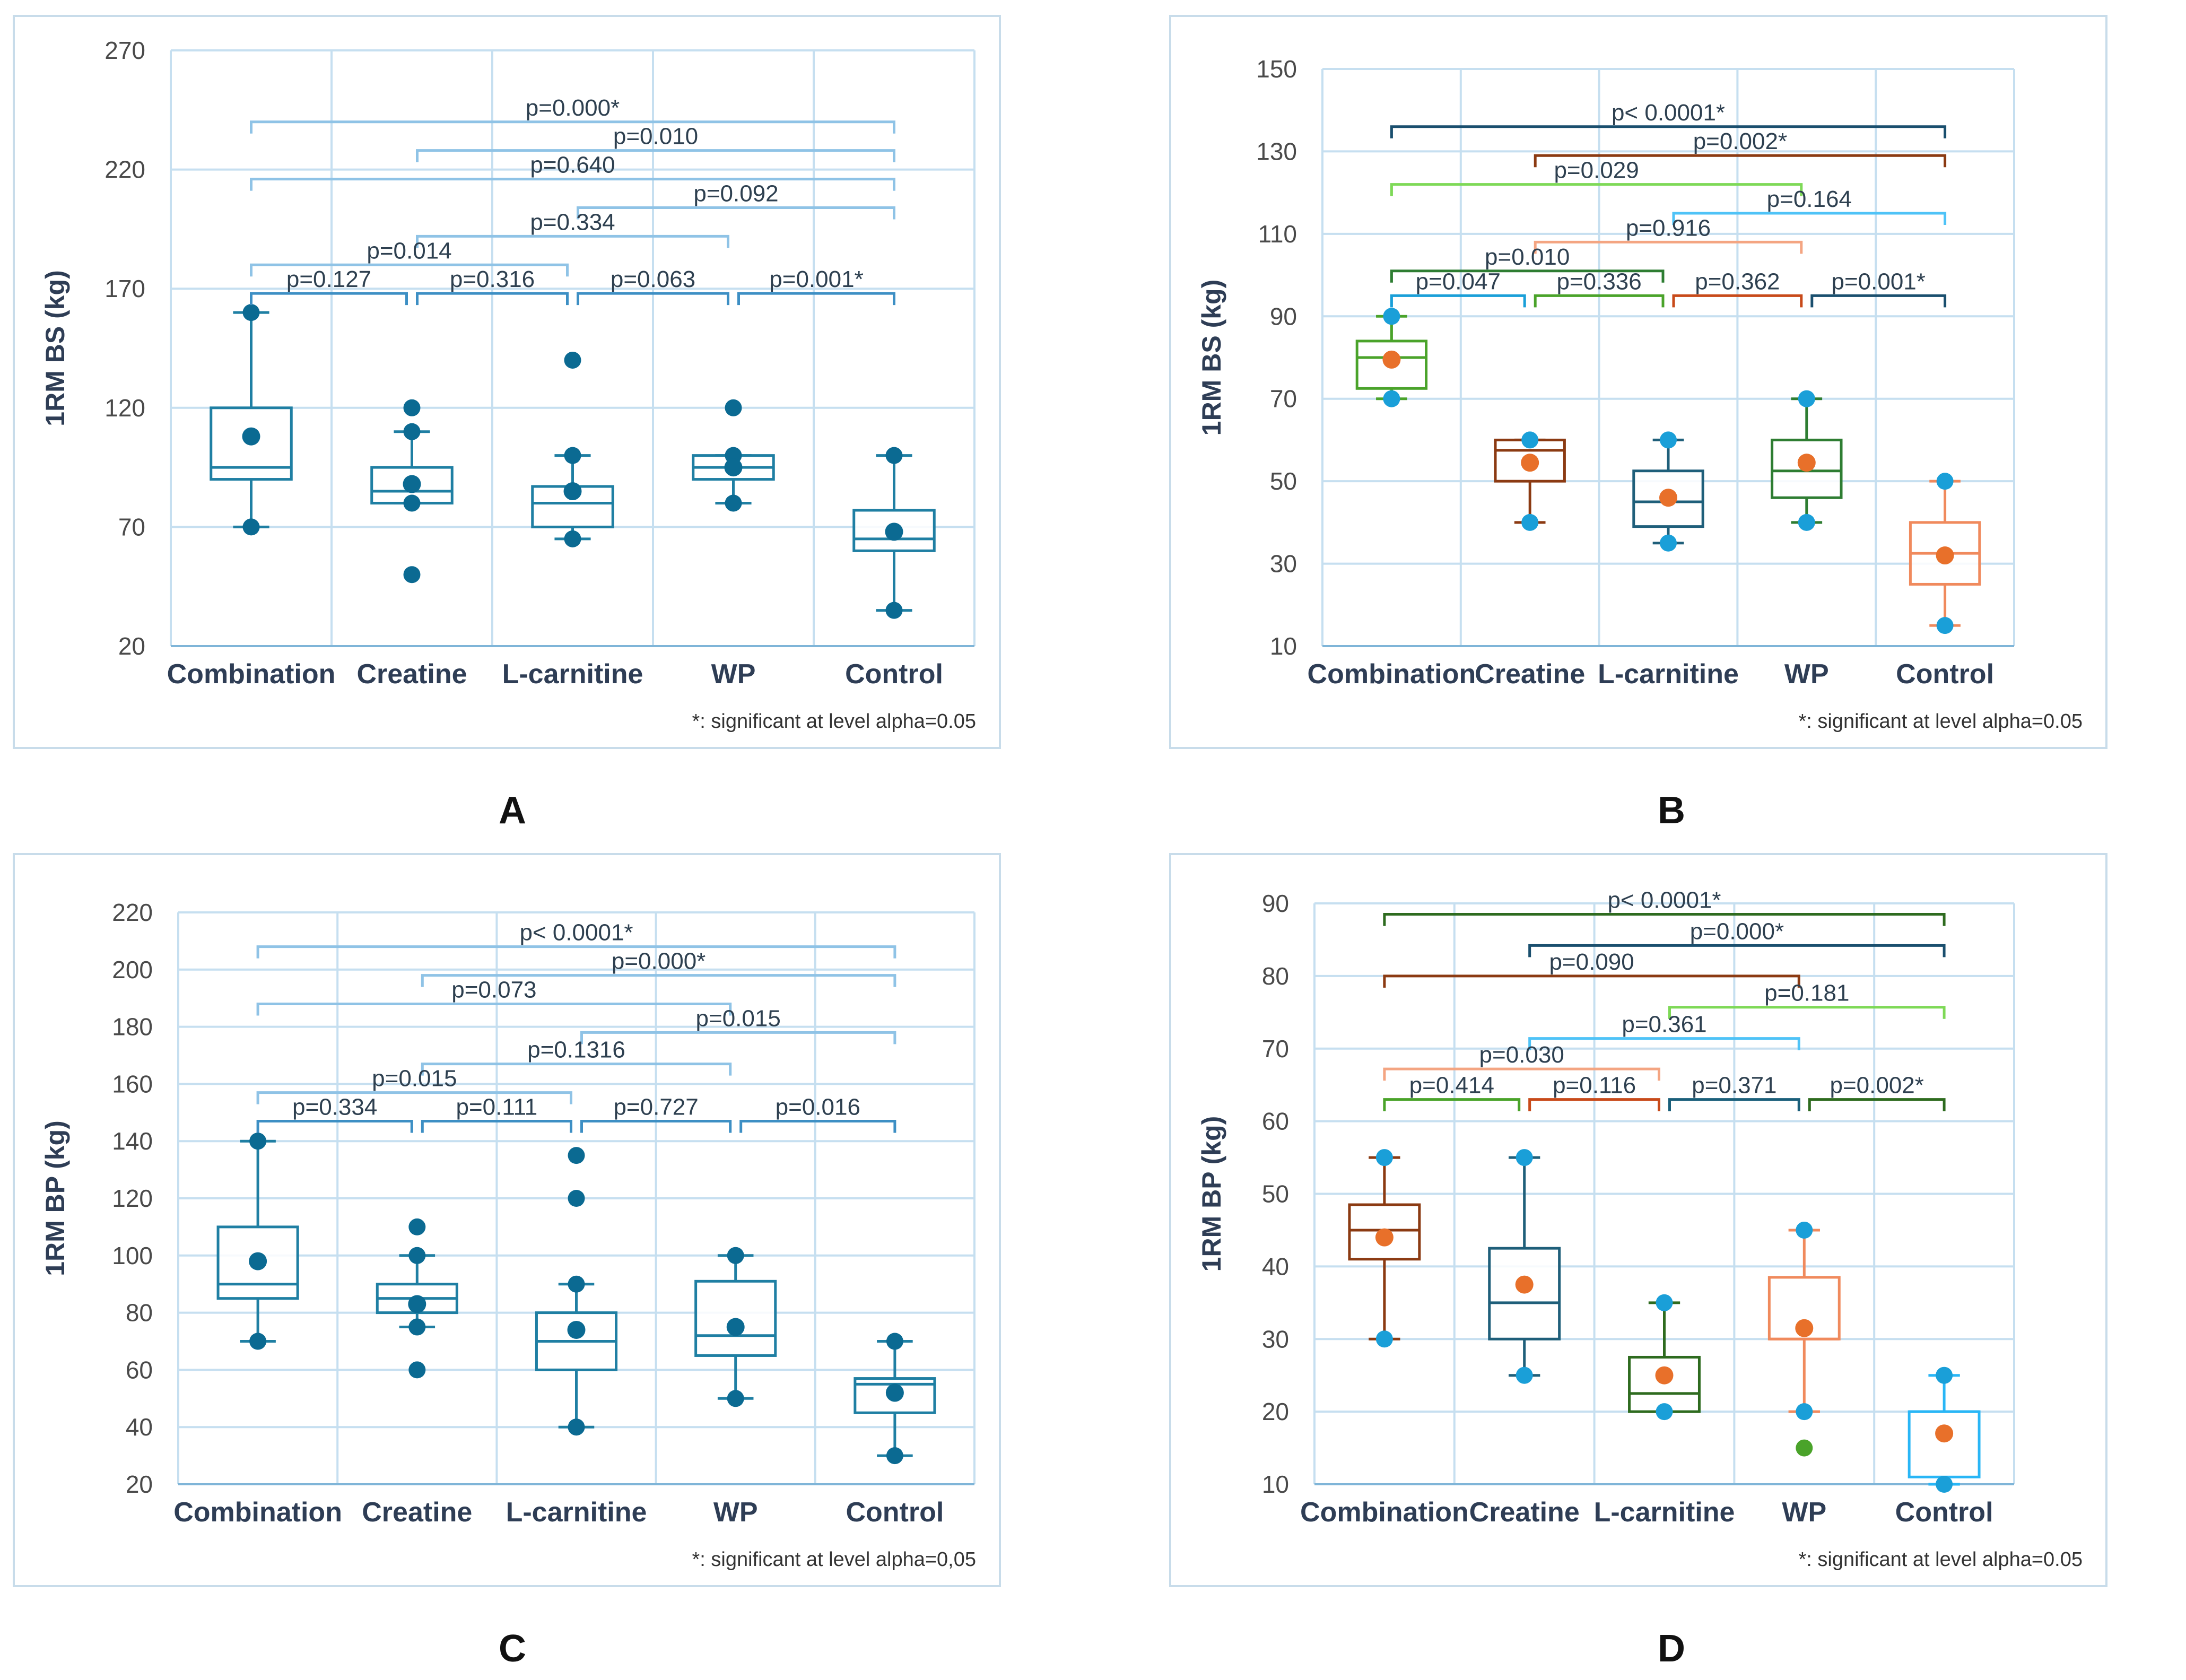 This screenshot has height=1680, width=2186. I want to click on y-tick-label: 180, so click(132, 1027).